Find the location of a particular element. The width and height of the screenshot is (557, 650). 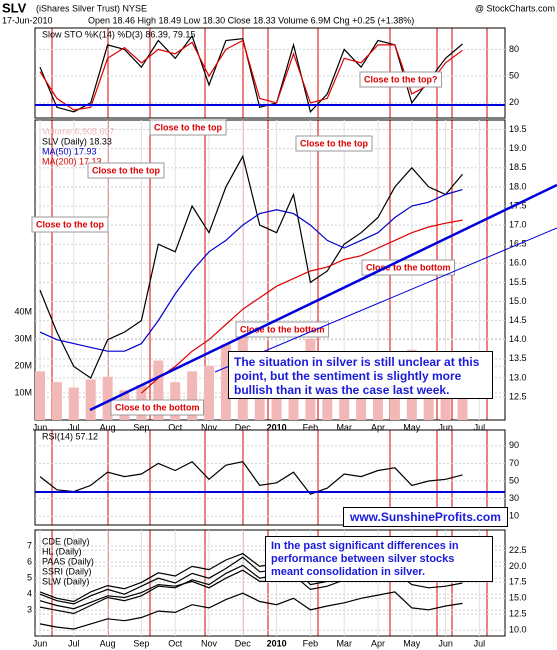

legend-entry: MA(200) 17.13 is located at coordinates (72, 161).